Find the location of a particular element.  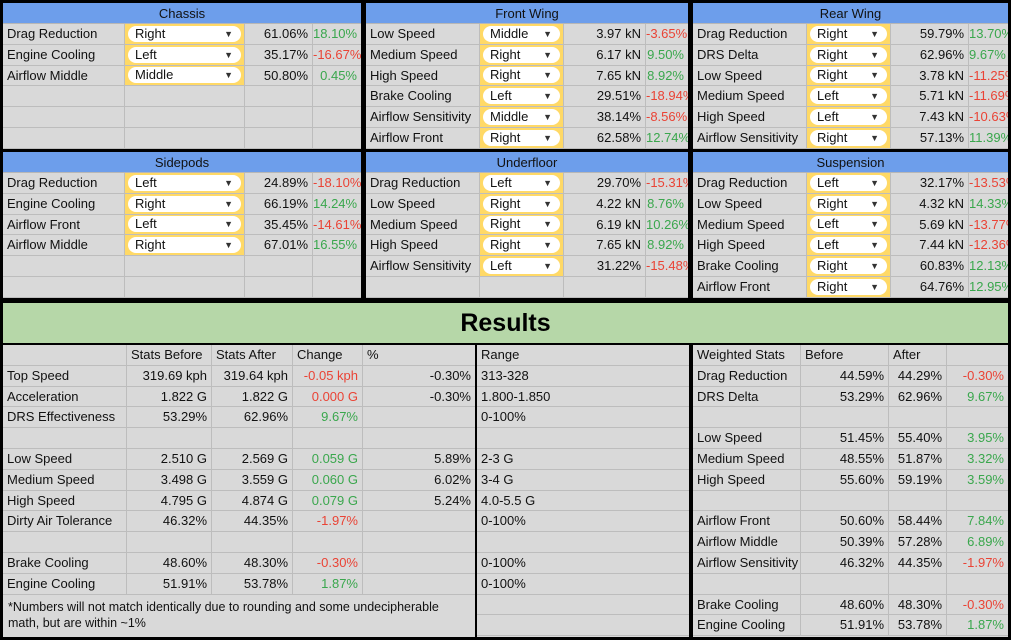

stat-after: 3.559 G is located at coordinates (252, 479).